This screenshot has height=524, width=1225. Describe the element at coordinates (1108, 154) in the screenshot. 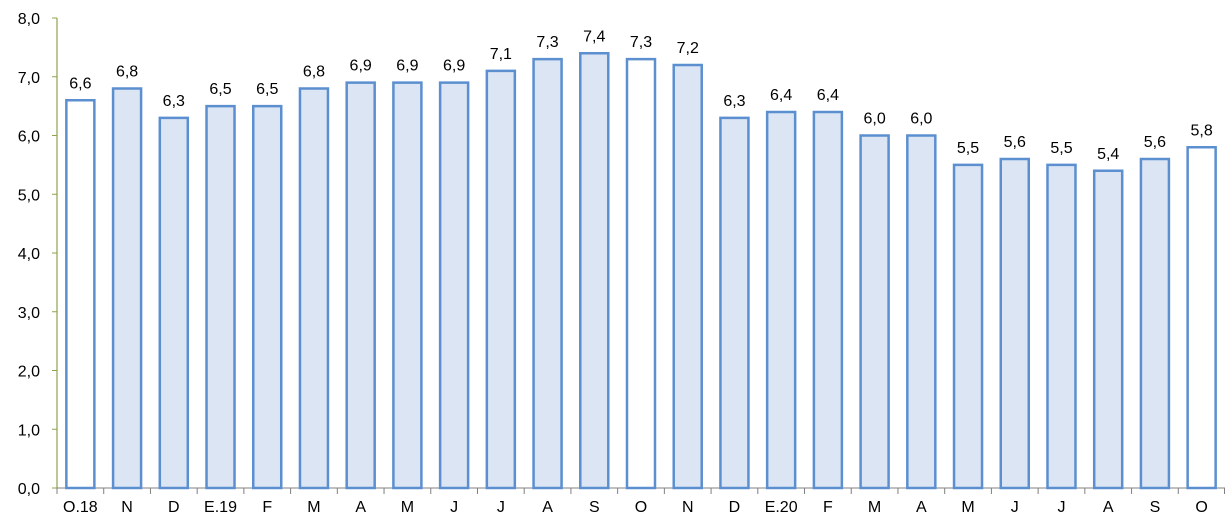

I see `data-label: 5,4` at that location.